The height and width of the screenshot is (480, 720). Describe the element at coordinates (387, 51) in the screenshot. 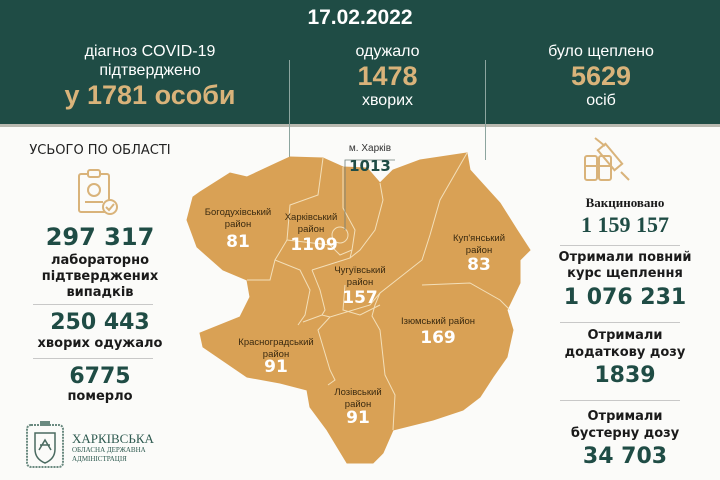

I see `recovered-label: одужало` at that location.